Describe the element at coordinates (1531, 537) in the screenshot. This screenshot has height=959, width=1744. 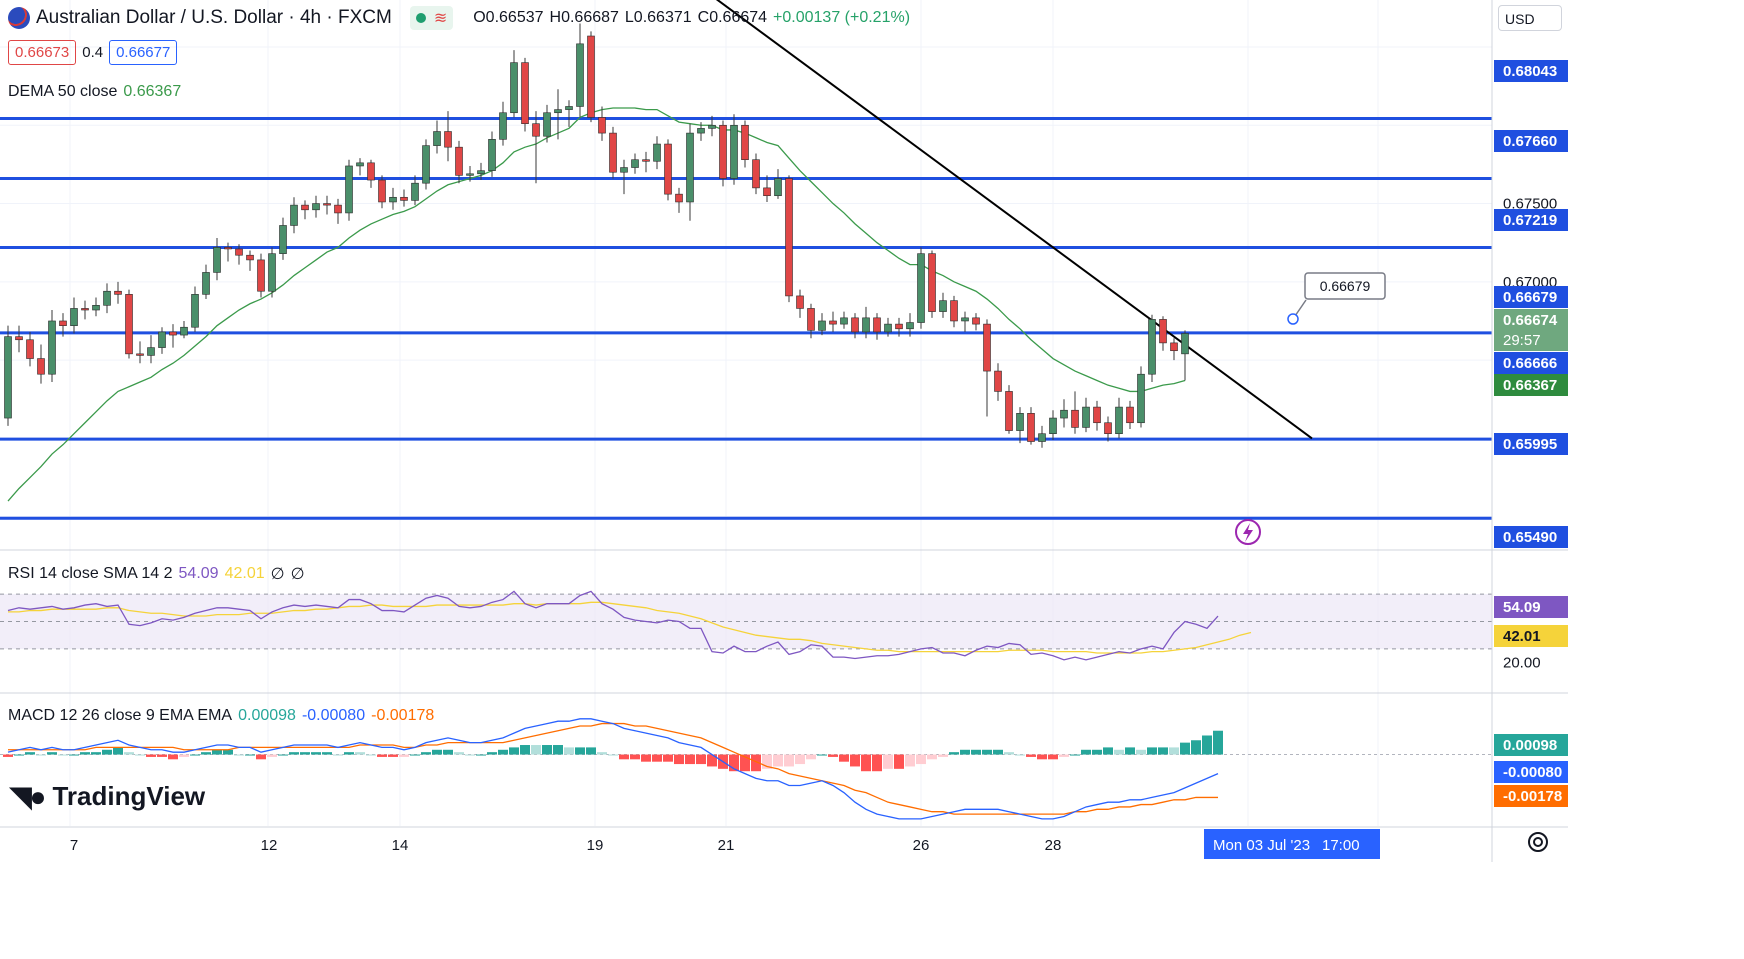
I see `price-level-label: 0.65490` at that location.